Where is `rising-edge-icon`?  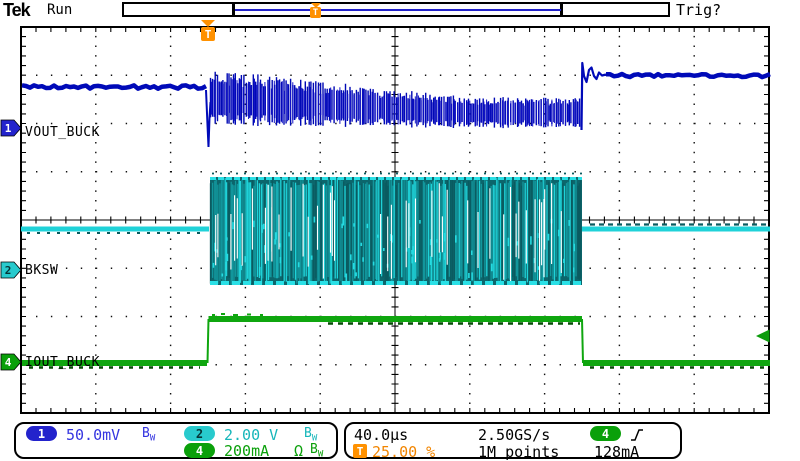
rising-edge-icon is located at coordinates (637, 435).